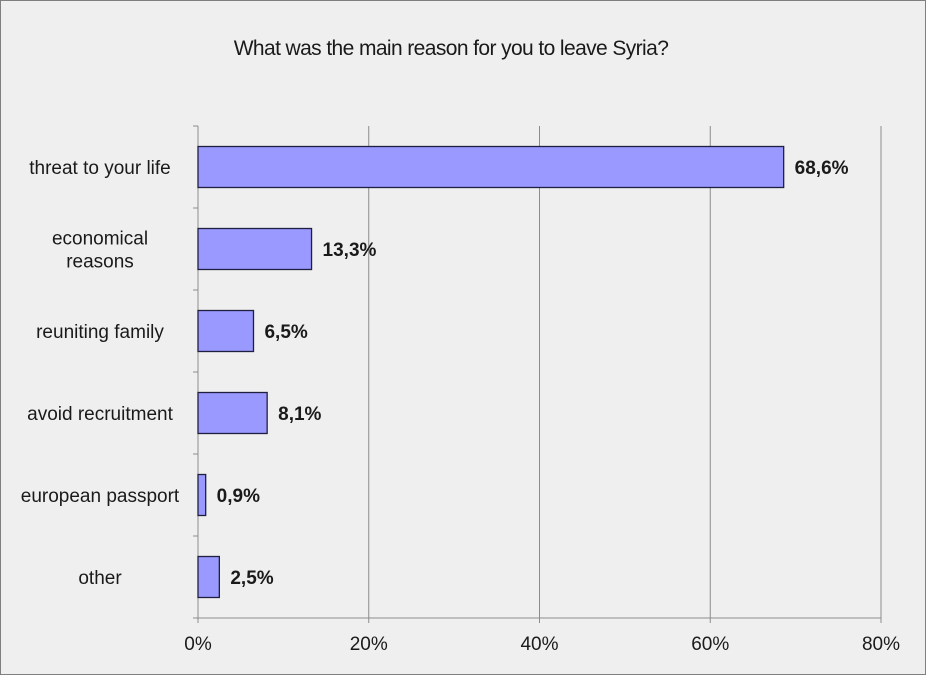 The width and height of the screenshot is (926, 675). What do you see at coordinates (369, 644) in the screenshot?
I see `x-tick-label: 20%` at bounding box center [369, 644].